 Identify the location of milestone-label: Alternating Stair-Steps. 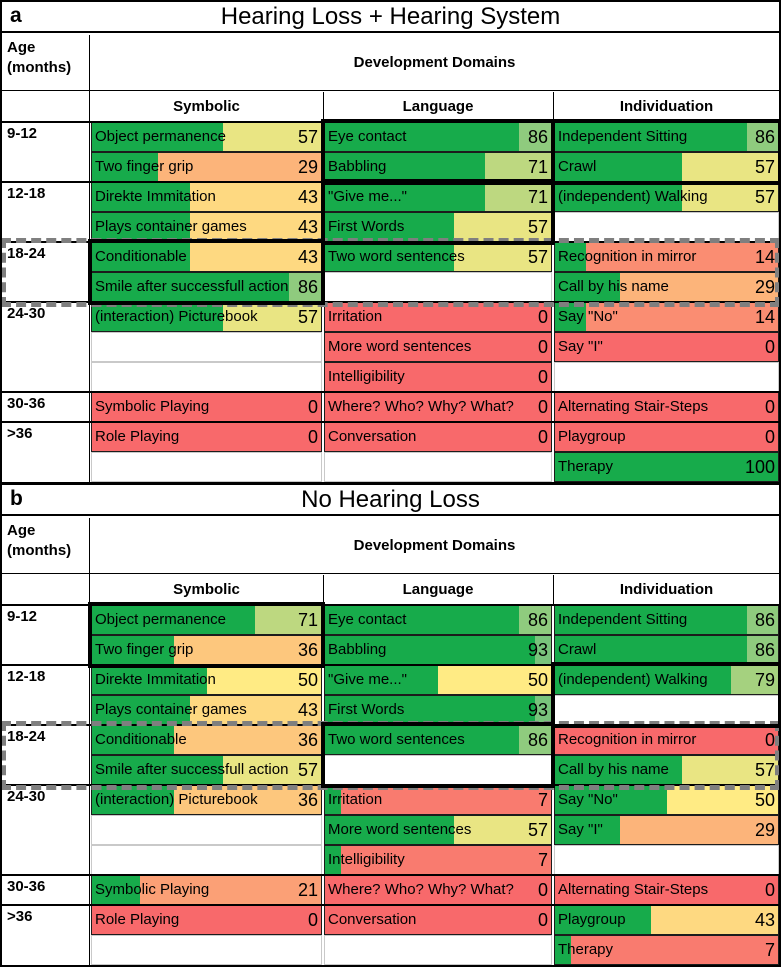
(633, 889).